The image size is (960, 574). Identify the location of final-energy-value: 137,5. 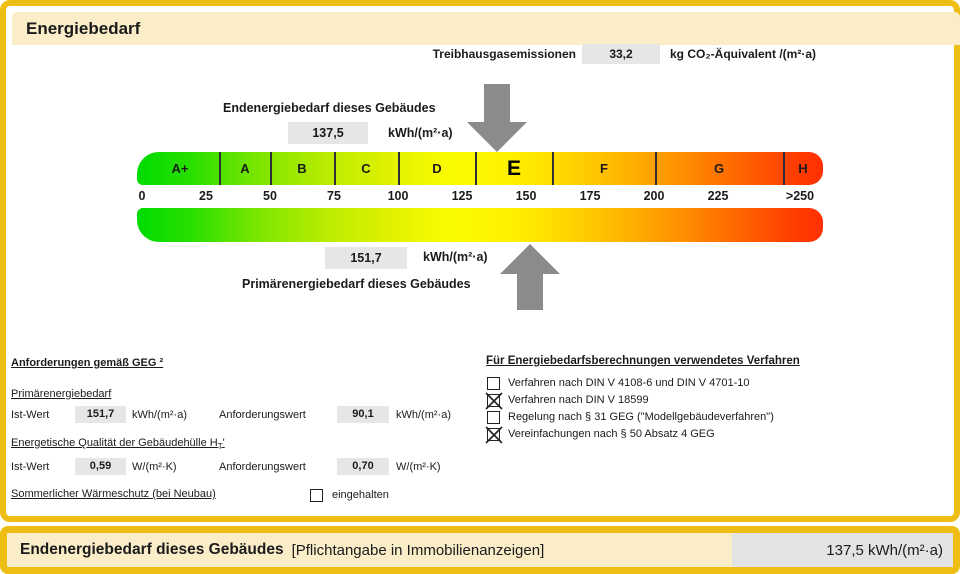
(328, 133).